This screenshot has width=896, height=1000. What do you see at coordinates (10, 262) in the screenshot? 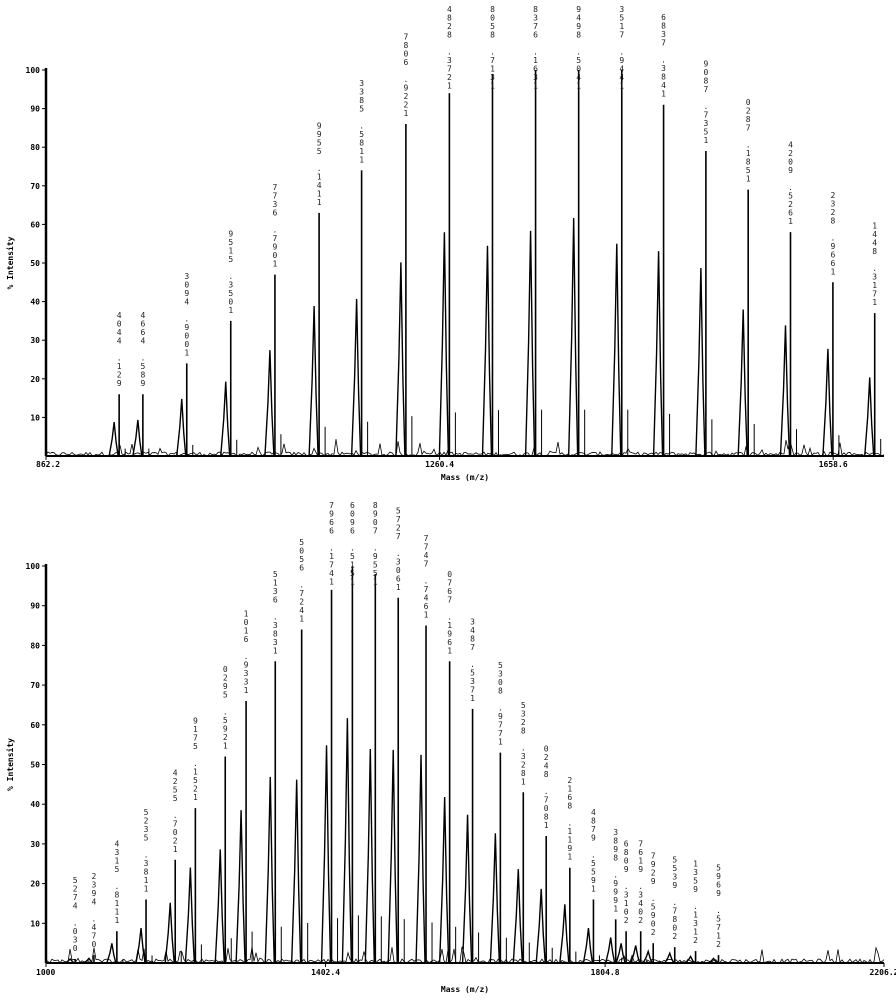
I see `y-axis-title: % Intensity` at bounding box center [10, 262].